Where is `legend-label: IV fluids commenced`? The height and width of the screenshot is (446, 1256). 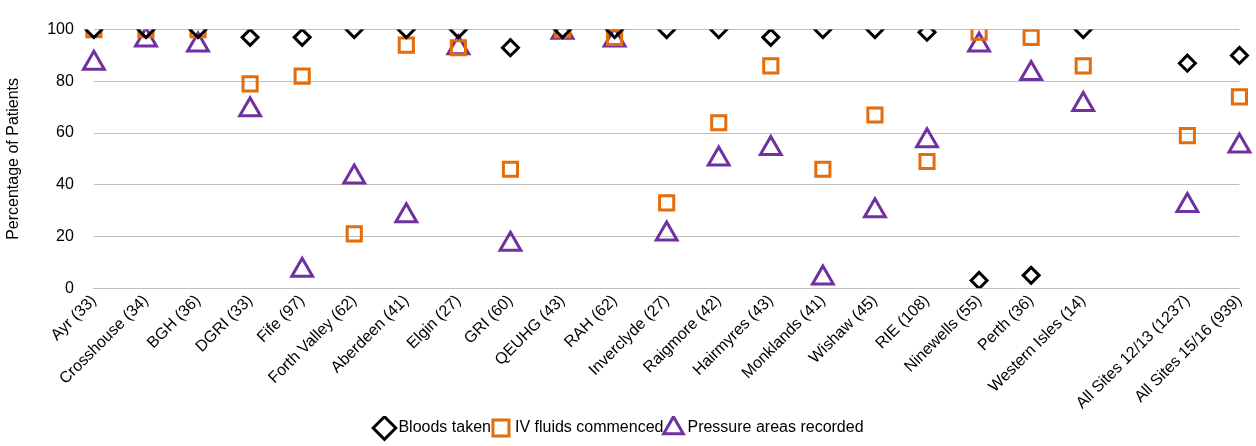
legend-label: IV fluids commenced is located at coordinates (589, 427).